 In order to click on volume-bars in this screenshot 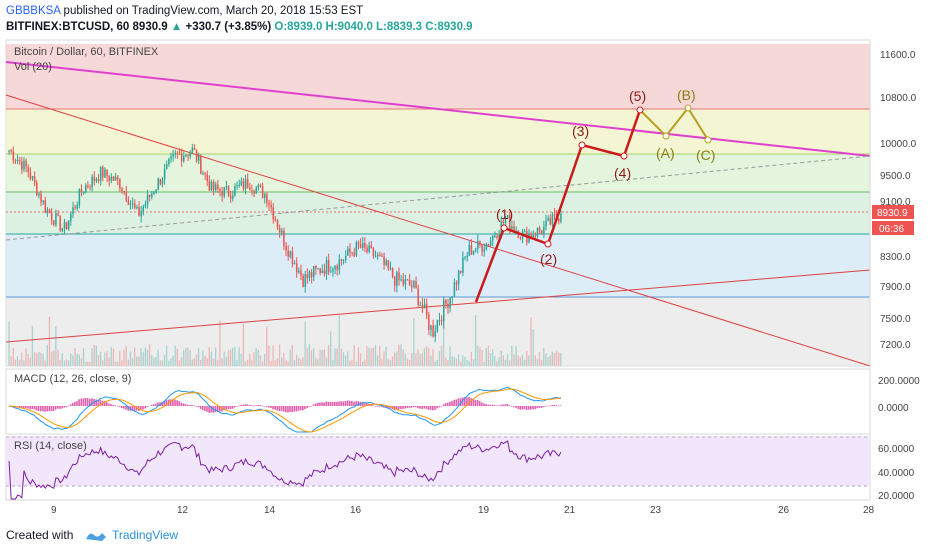, I will do `click(285, 340)`.